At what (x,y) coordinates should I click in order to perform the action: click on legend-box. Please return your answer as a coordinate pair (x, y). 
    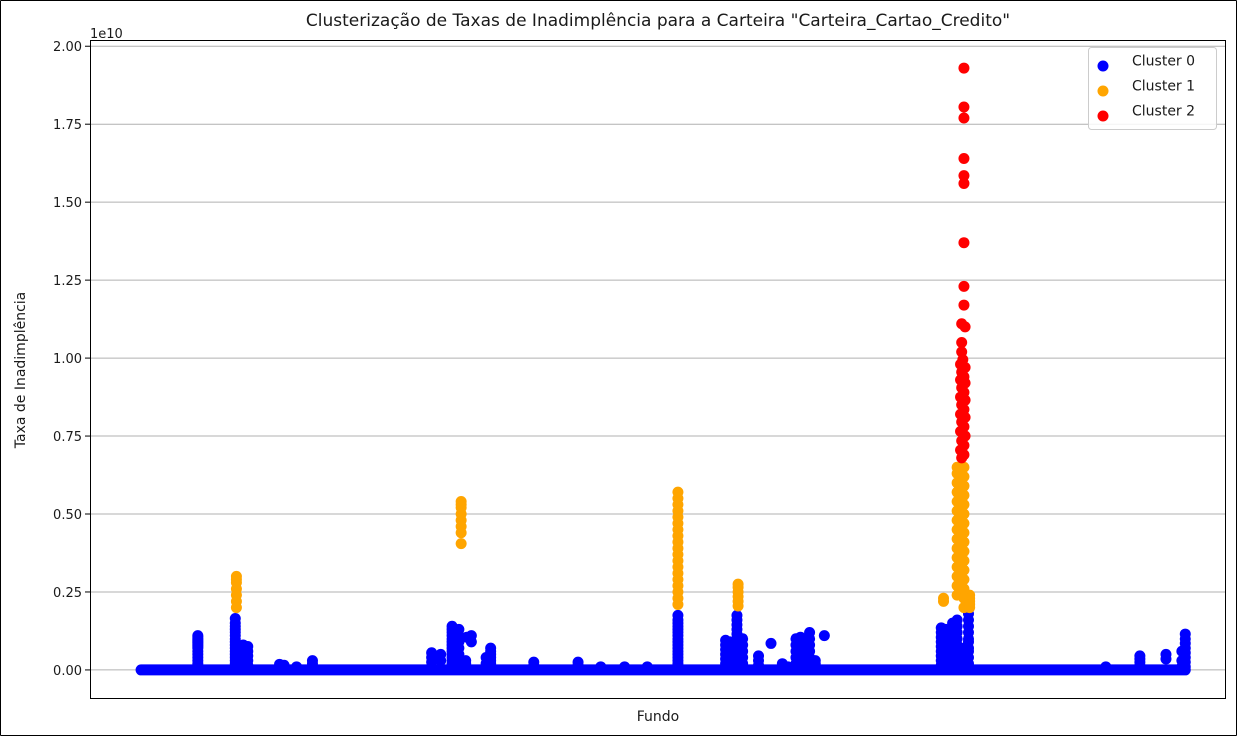
    Looking at the image, I should click on (1152, 88).